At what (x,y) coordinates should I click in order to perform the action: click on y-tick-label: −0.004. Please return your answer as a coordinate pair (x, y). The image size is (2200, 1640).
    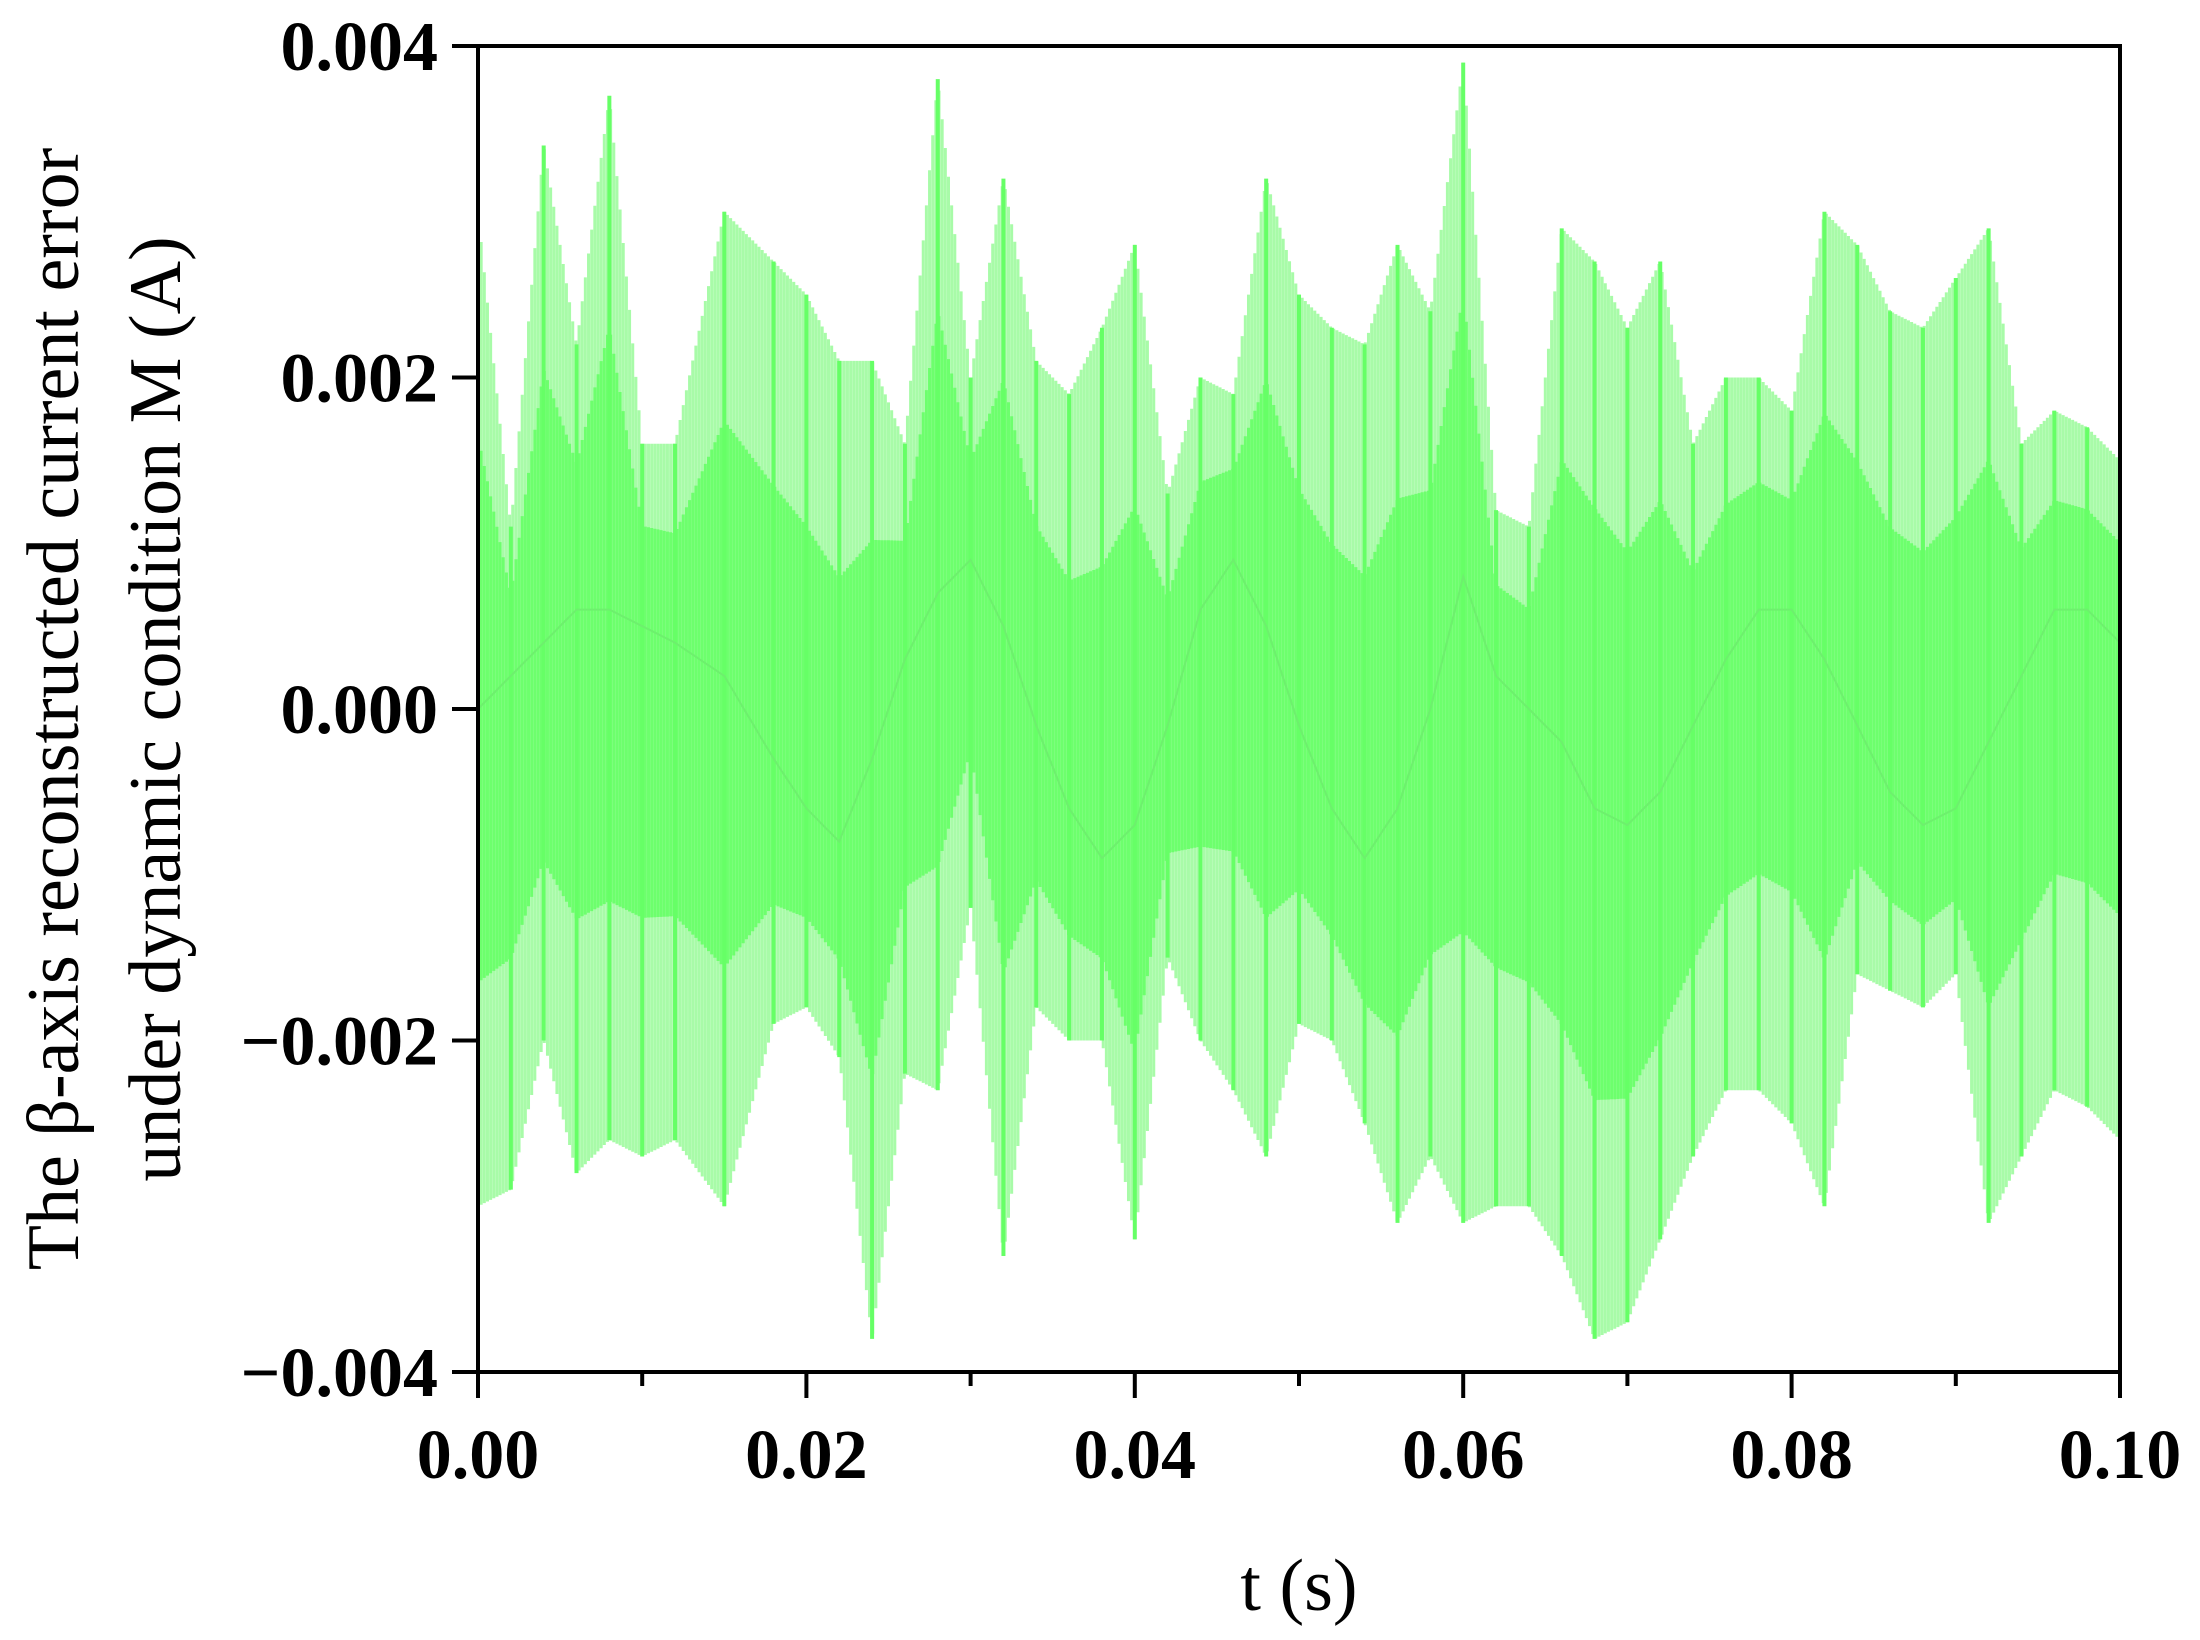
    Looking at the image, I should click on (339, 1373).